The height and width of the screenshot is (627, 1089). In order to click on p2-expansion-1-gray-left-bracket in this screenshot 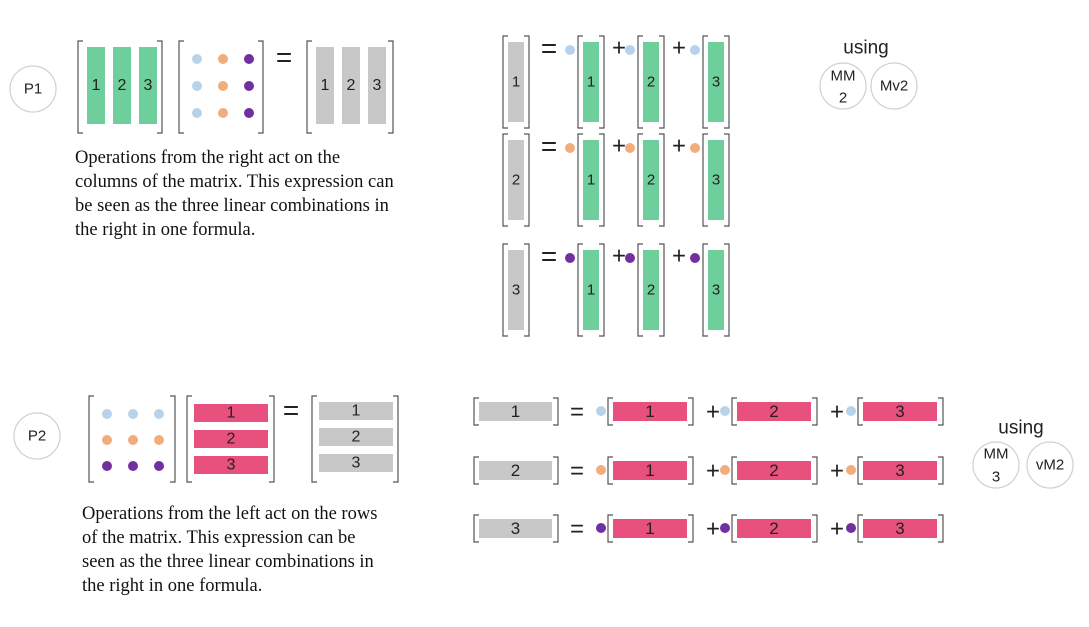, I will do `click(476, 411)`.